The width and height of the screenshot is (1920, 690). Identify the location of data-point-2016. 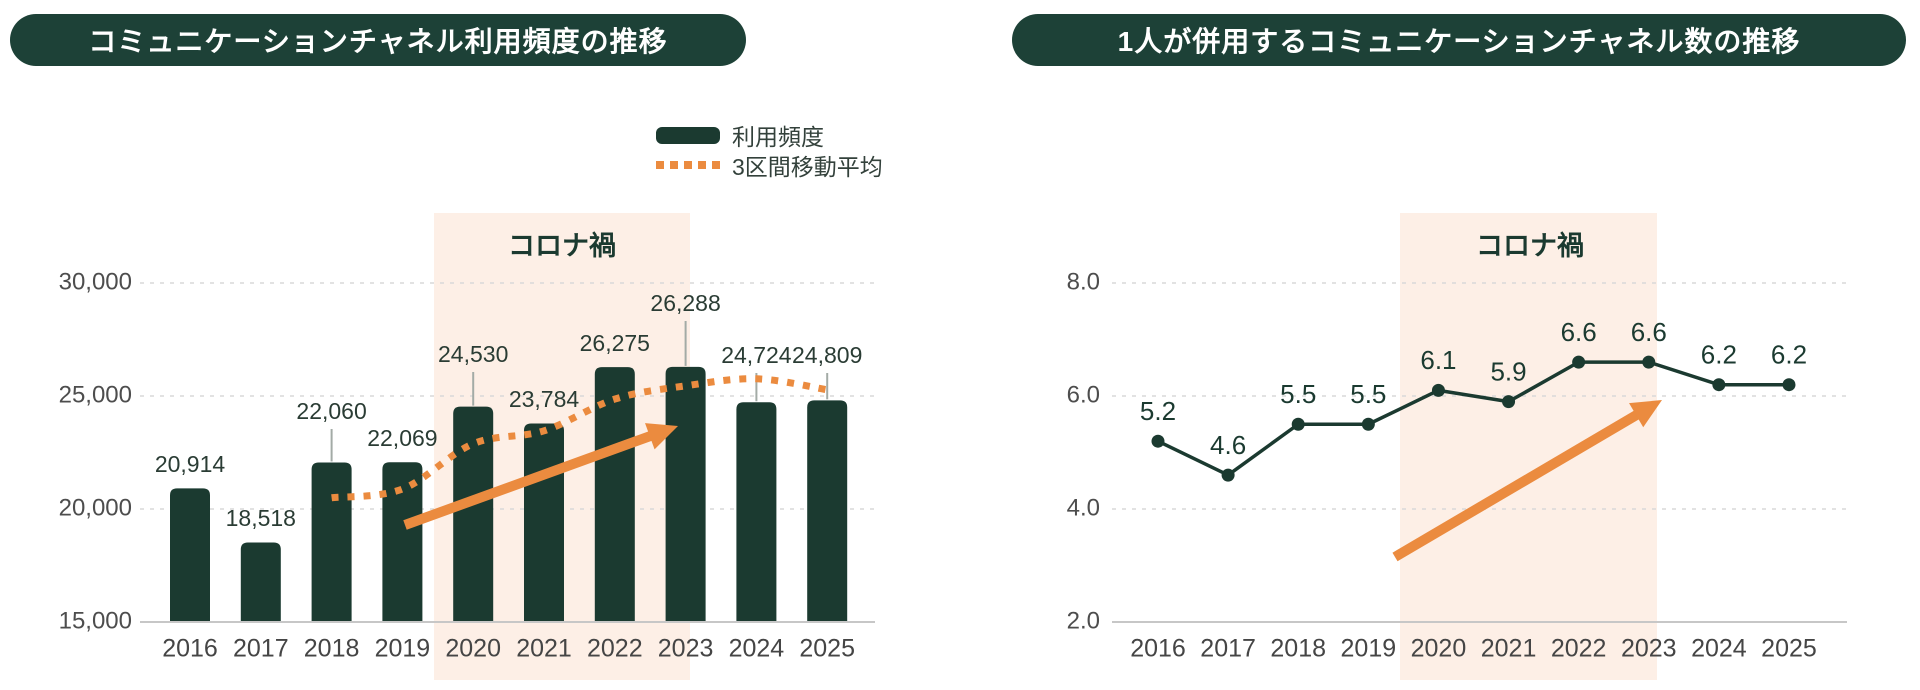
(1158, 441).